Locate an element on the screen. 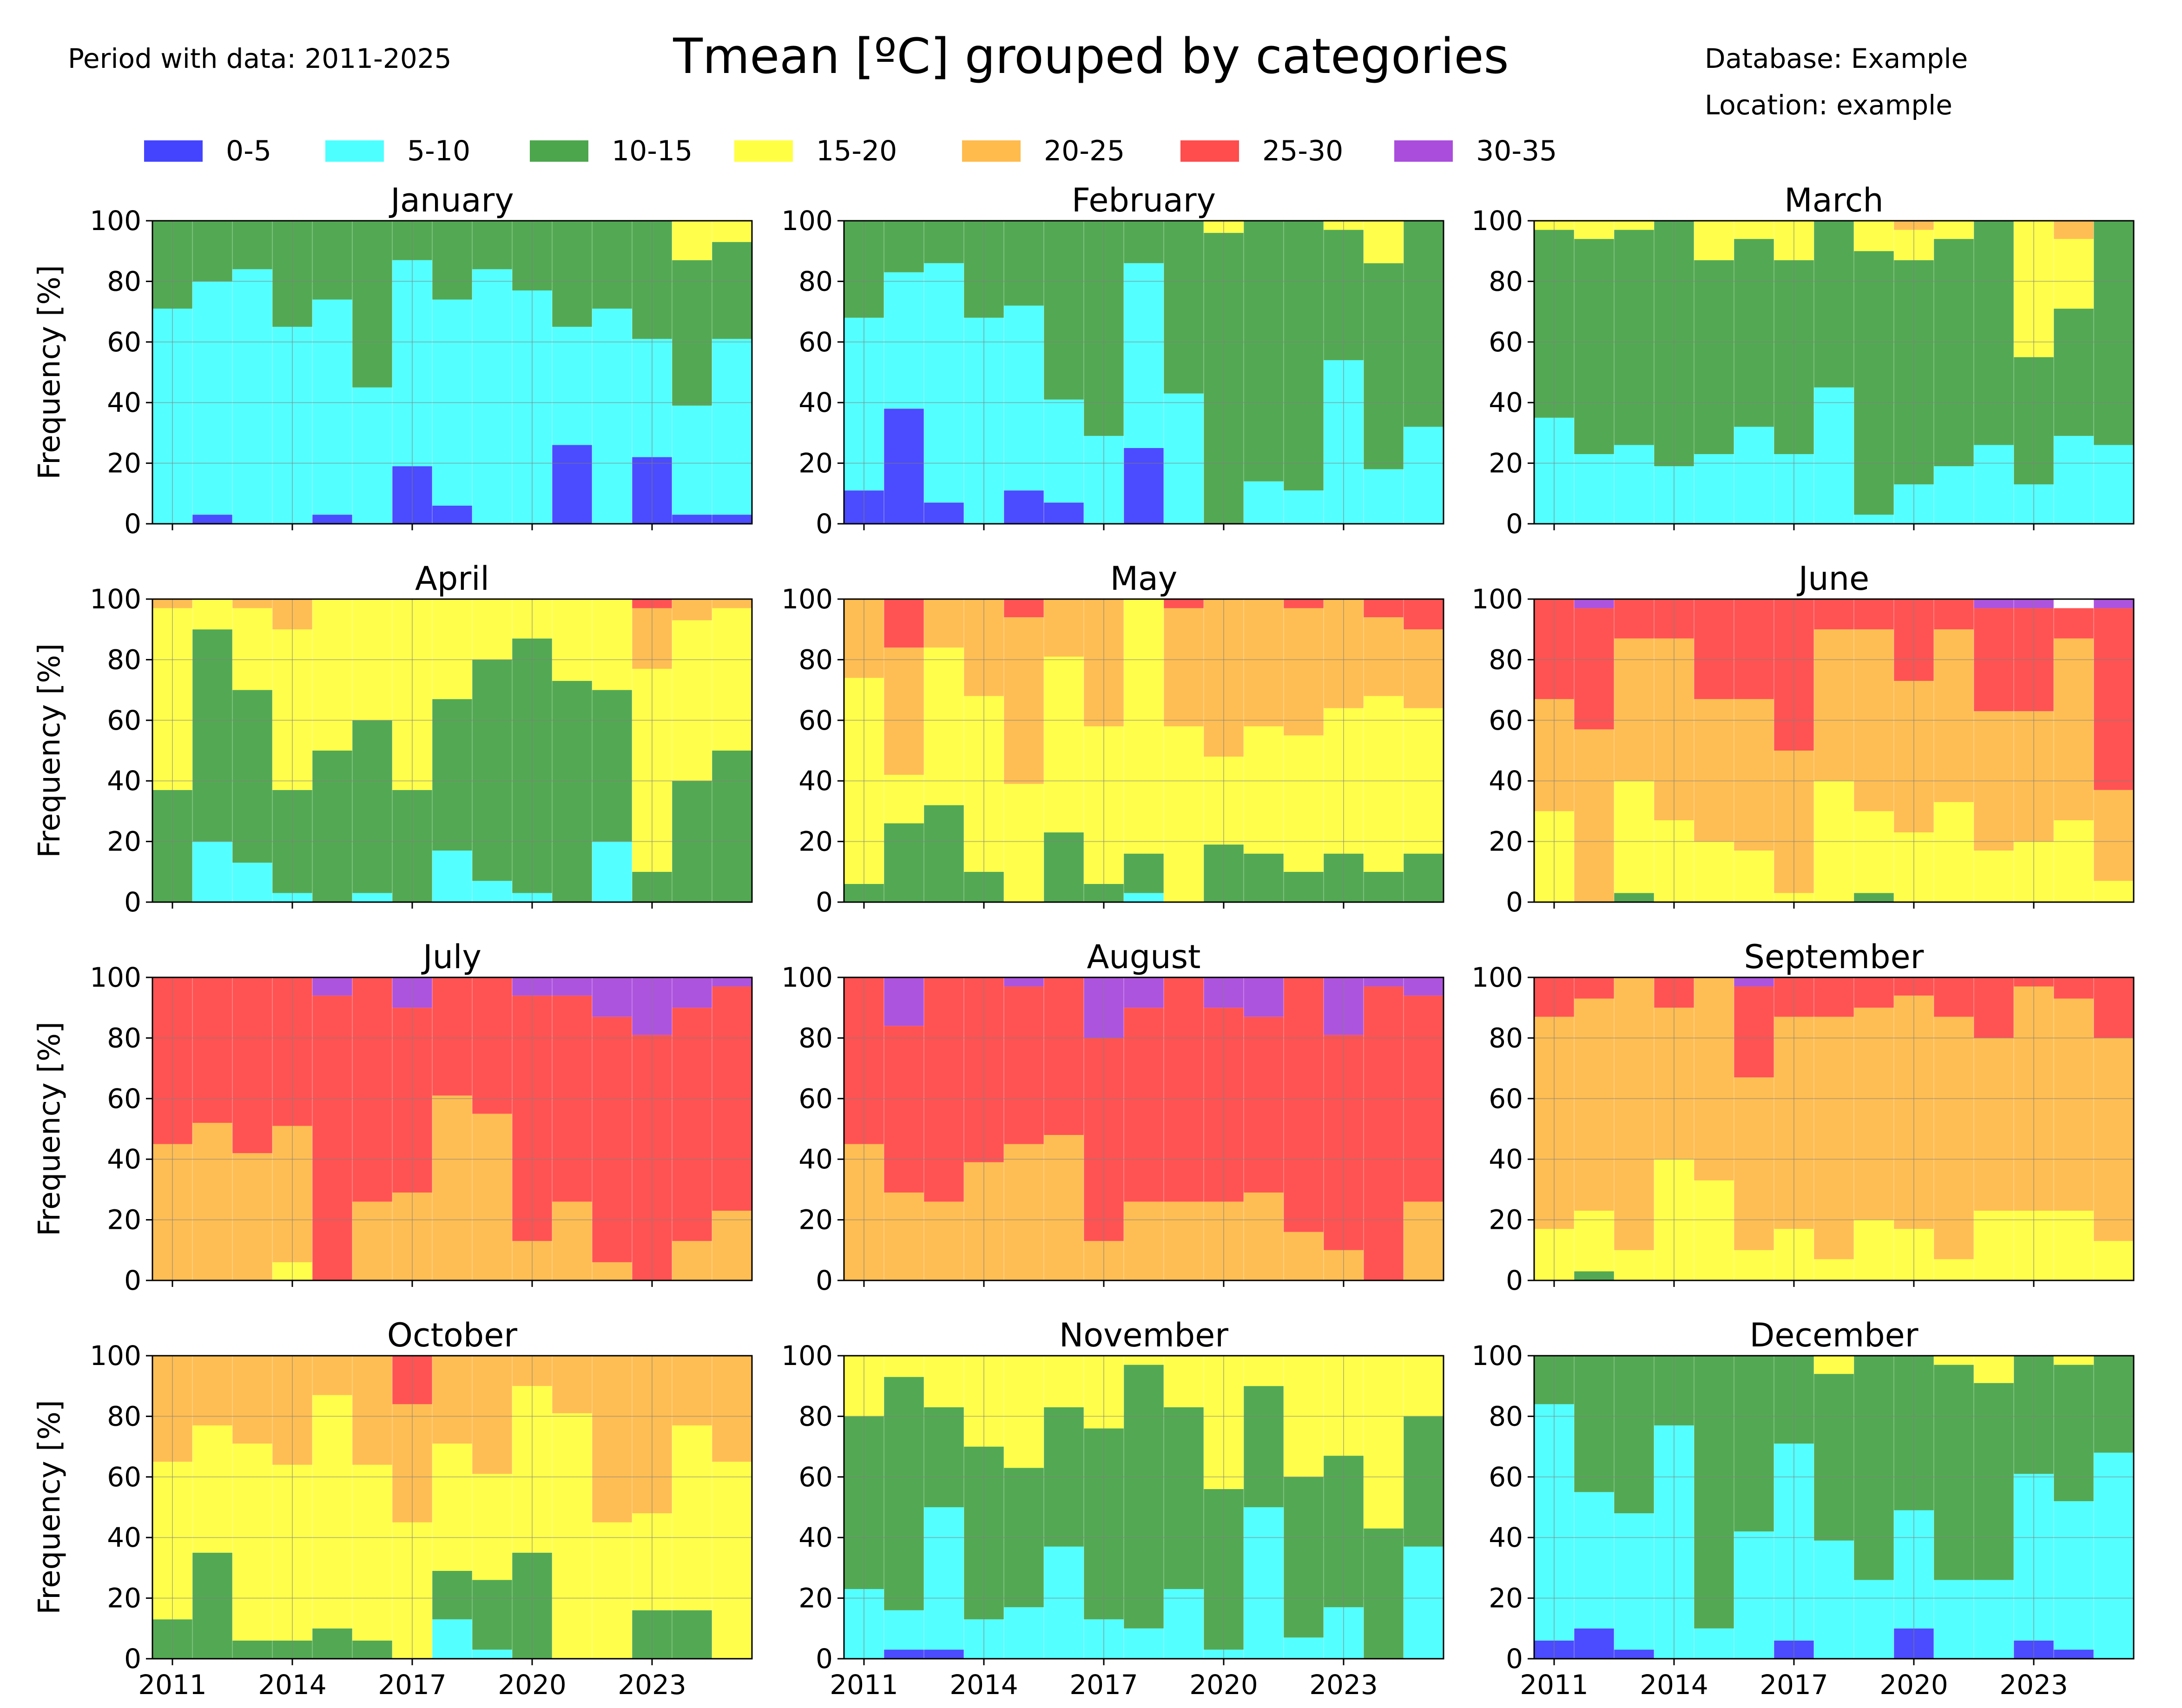  y-tick-label: 60 is located at coordinates (1506, 342).